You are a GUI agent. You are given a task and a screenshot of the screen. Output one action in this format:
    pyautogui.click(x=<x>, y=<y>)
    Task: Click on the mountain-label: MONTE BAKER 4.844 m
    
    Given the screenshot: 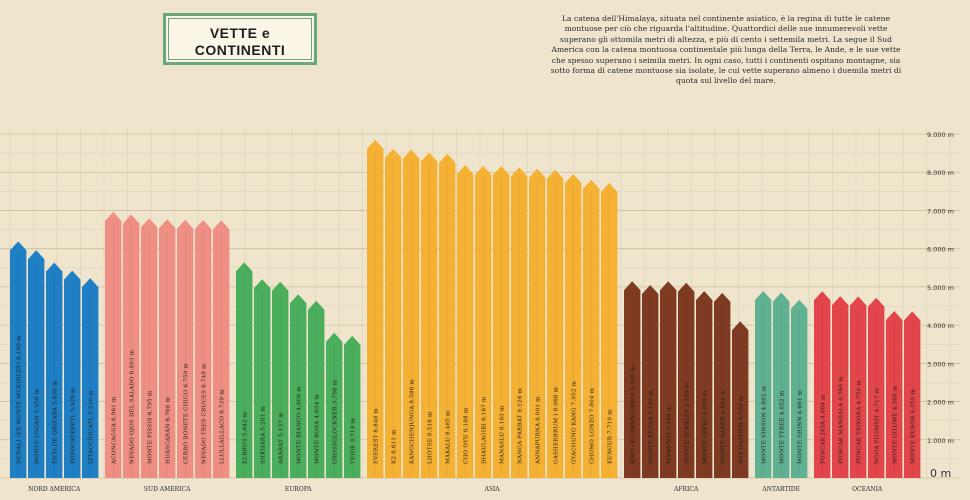 What is the action you would take?
    pyautogui.click(x=723, y=426)
    